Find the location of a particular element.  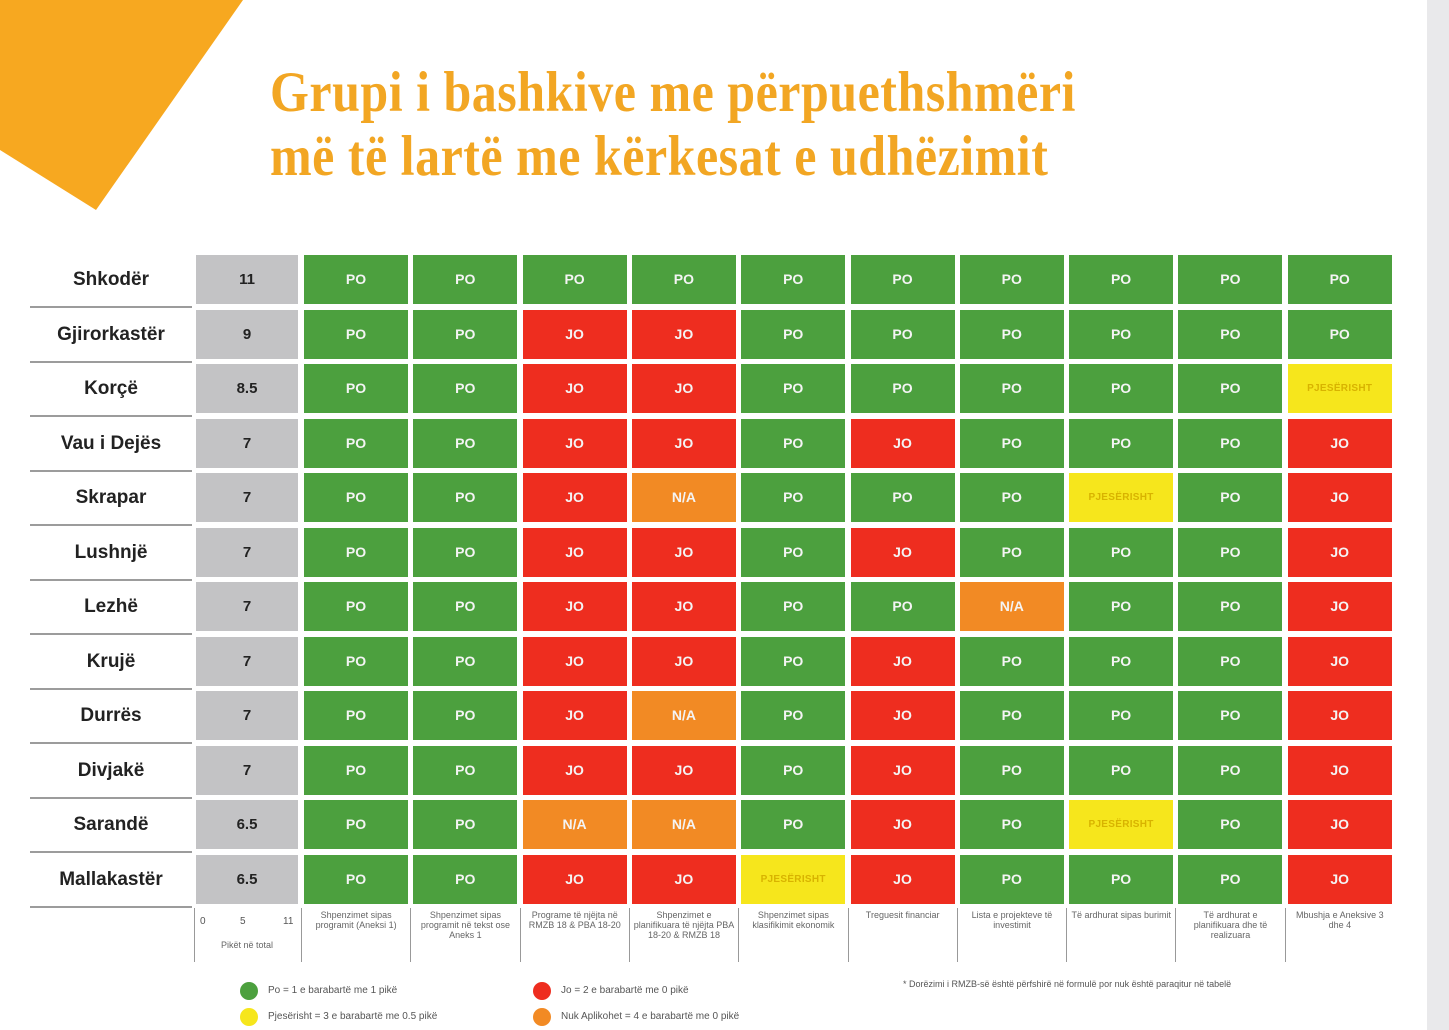

column-header: Mbushja e Aneksive 3 dhe 4 is located at coordinates (1339, 935).